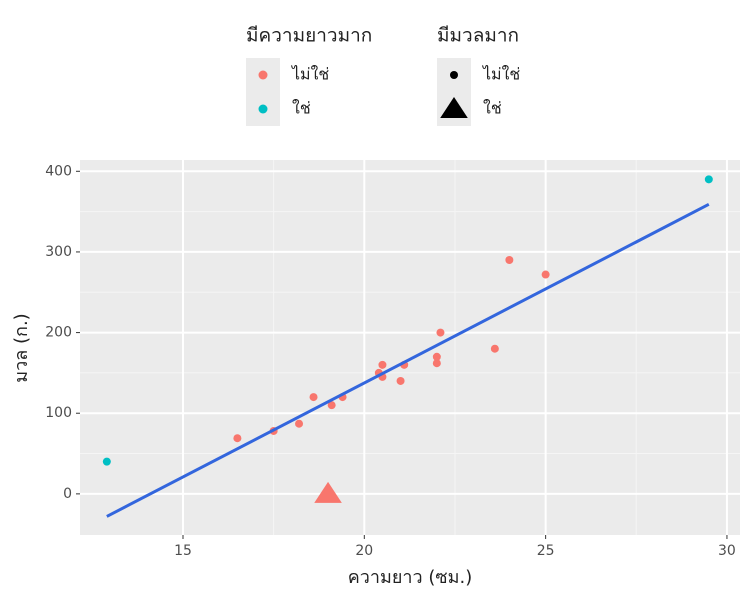 The width and height of the screenshot is (750, 600). What do you see at coordinates (410, 577) in the screenshot?
I see `x-axis-title: ความยาว (ซม.)` at bounding box center [410, 577].